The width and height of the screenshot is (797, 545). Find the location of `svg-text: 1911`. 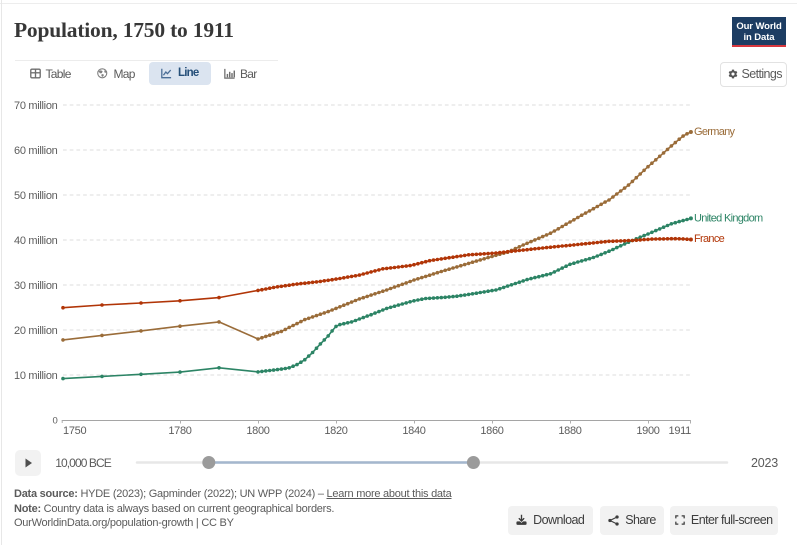

svg-text: 1911 is located at coordinates (680, 431).